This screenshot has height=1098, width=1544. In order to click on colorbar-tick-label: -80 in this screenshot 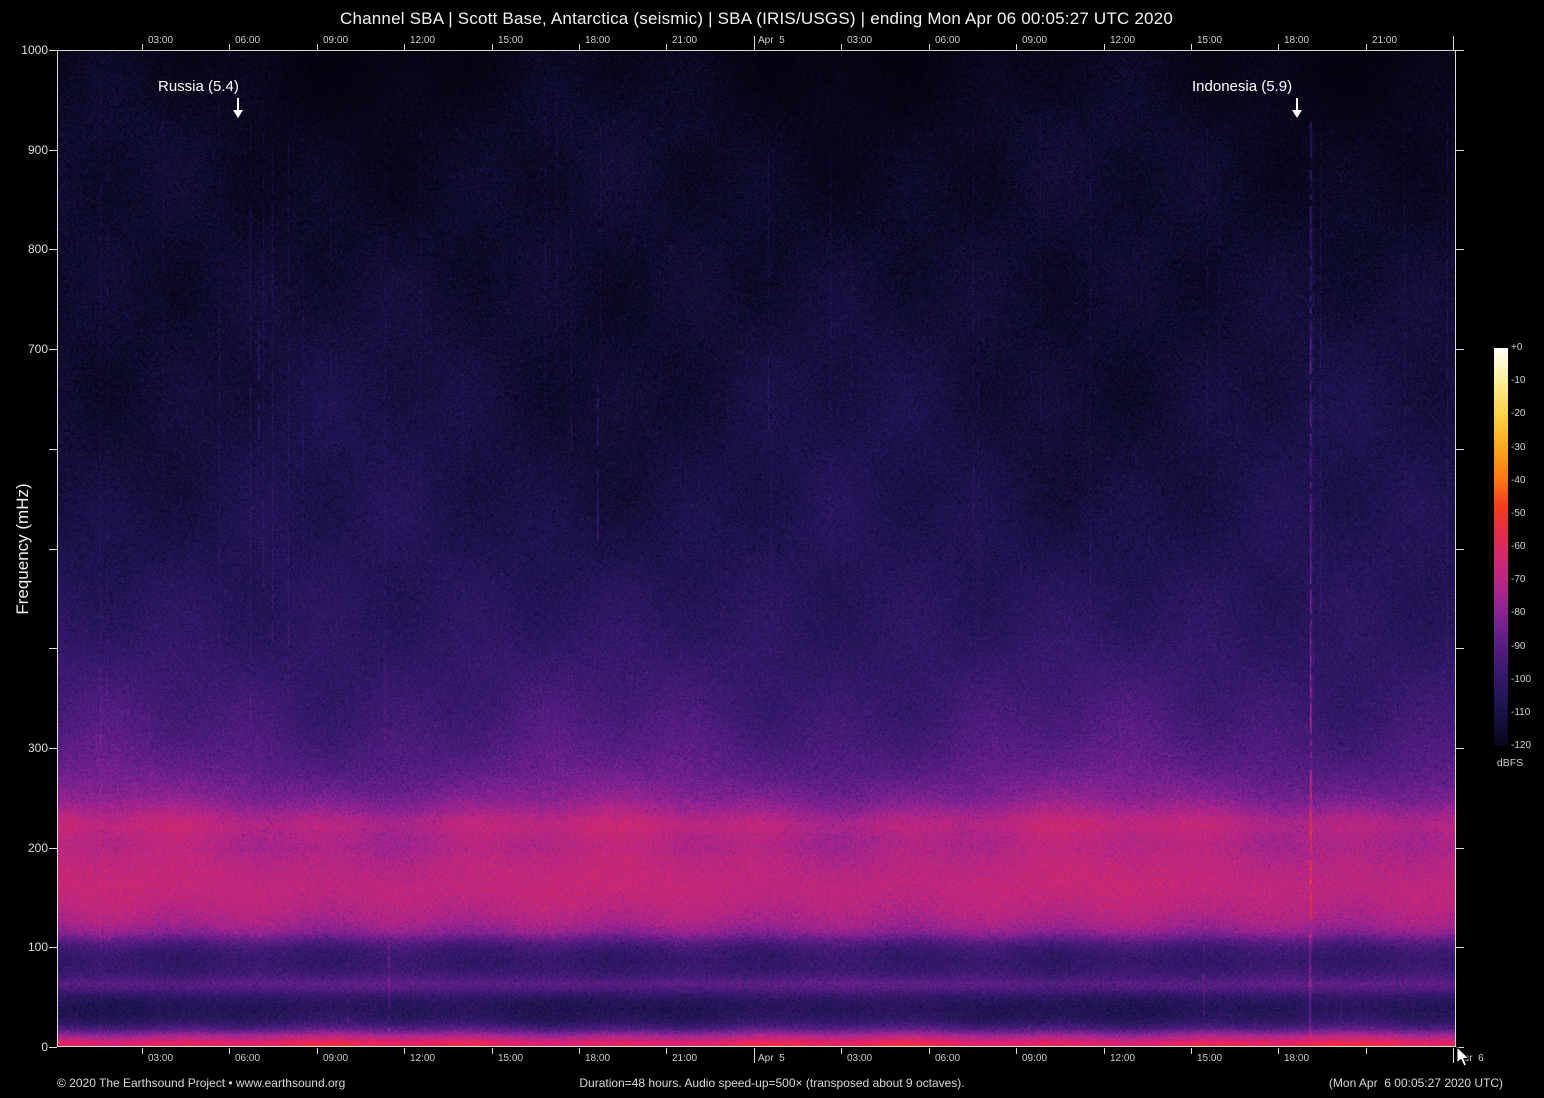, I will do `click(1518, 612)`.